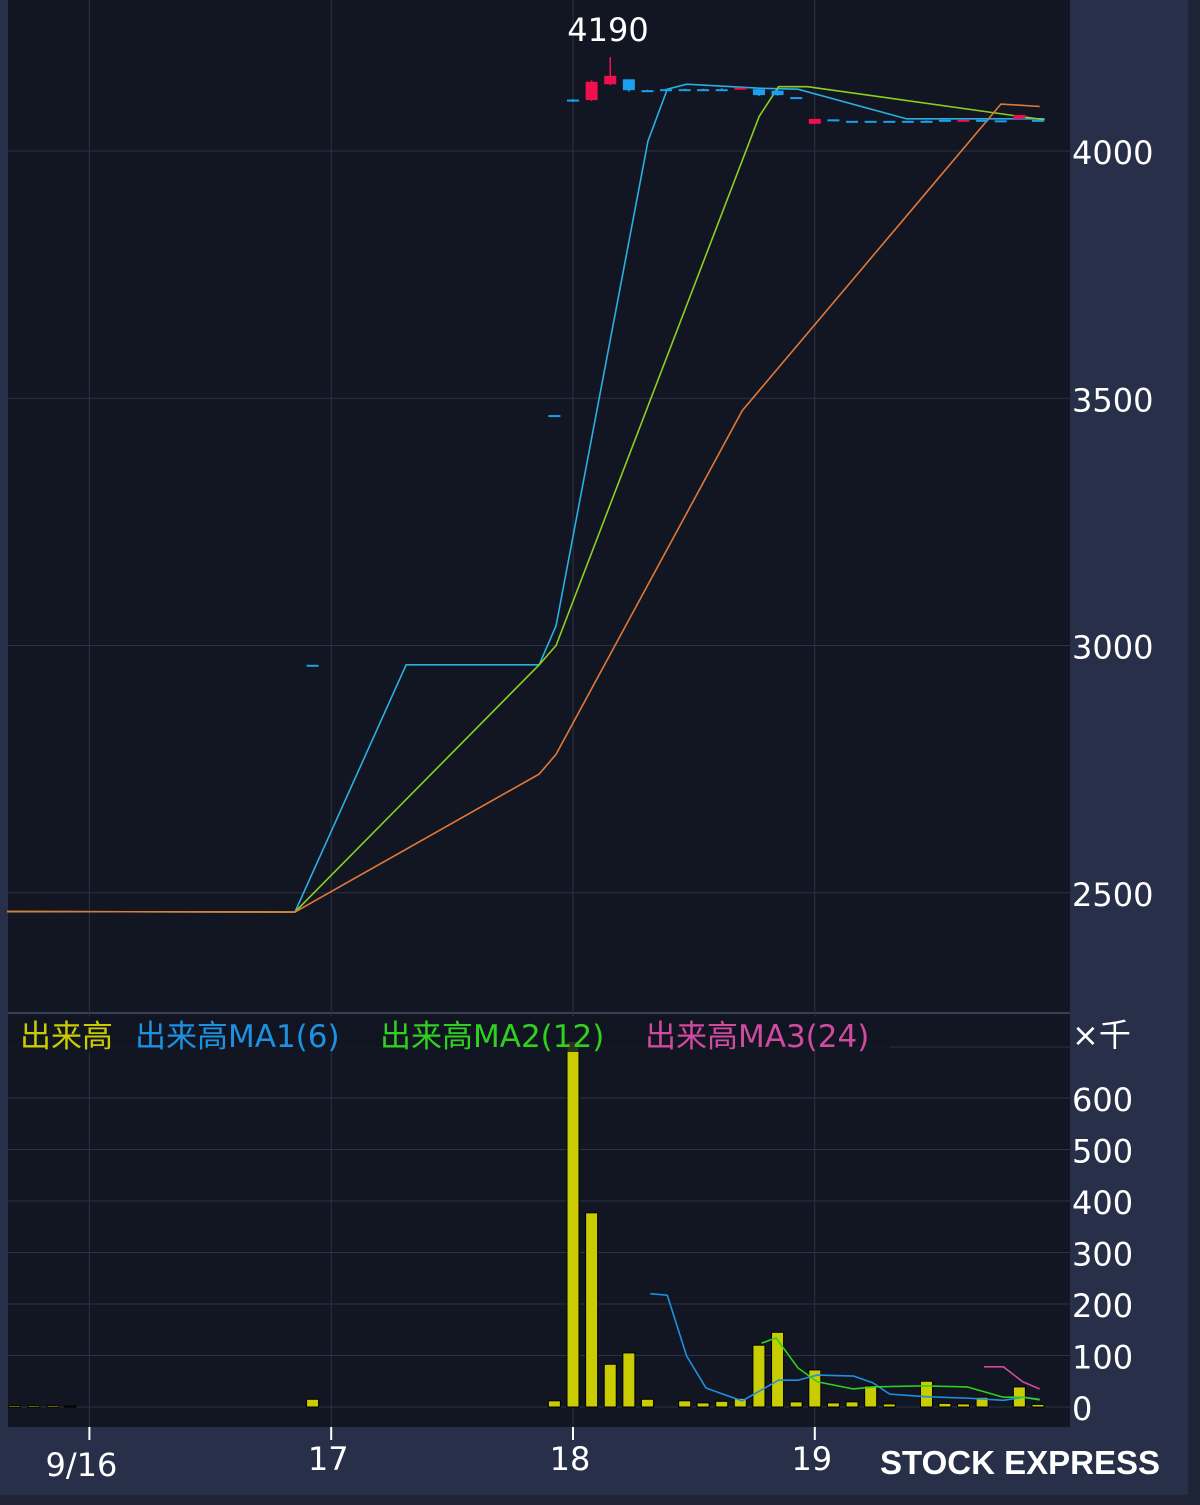 The height and width of the screenshot is (1505, 1200). I want to click on legend-item-volume: 出来高, so click(66, 1037).